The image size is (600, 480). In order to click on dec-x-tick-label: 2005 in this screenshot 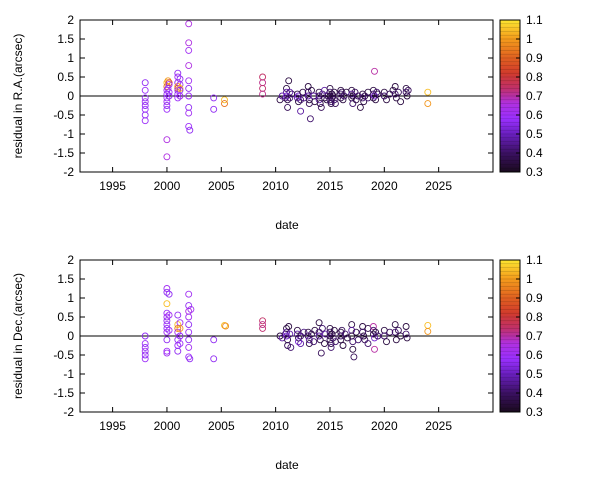, I will do `click(221, 426)`.